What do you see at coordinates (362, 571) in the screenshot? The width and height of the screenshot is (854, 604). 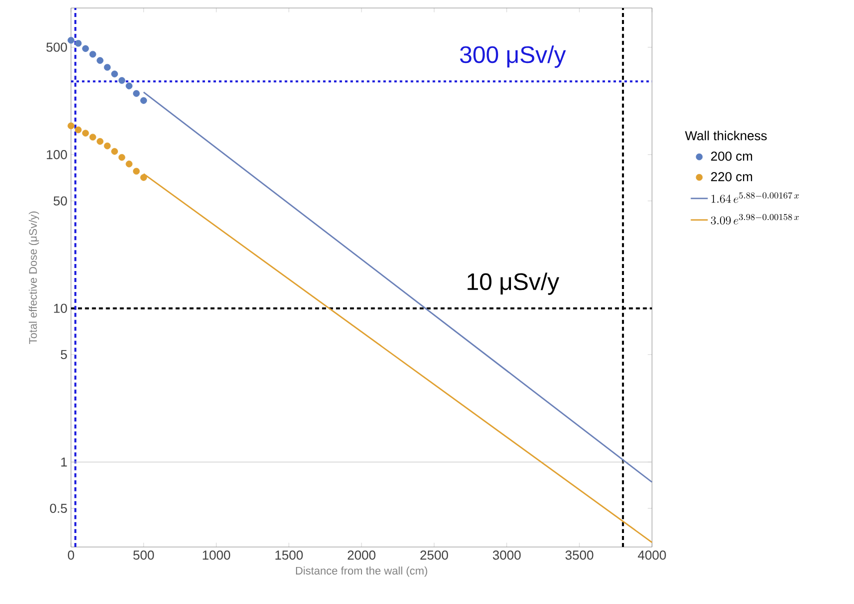 I see `x-axis-title: Distance from the wall (cm)` at bounding box center [362, 571].